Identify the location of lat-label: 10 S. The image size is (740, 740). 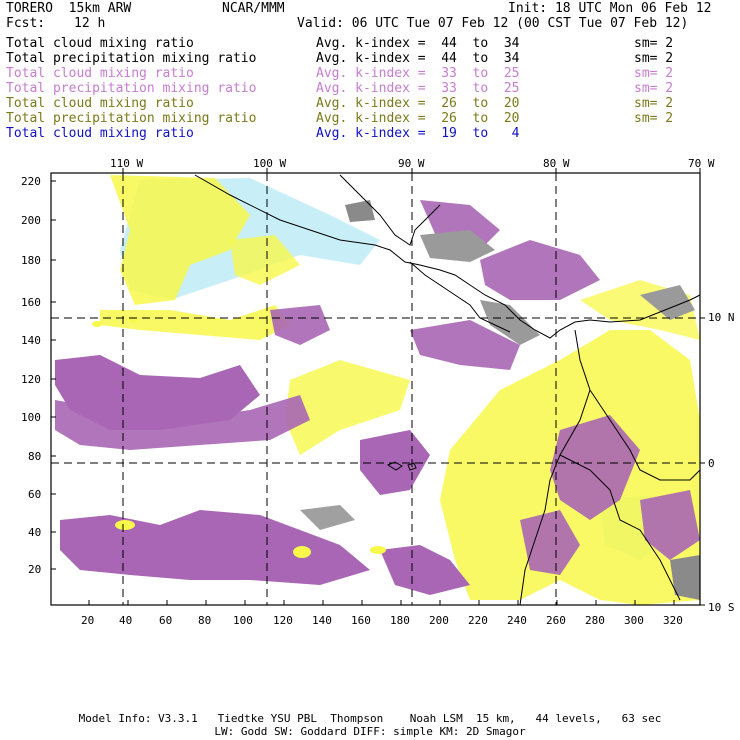
(721, 607).